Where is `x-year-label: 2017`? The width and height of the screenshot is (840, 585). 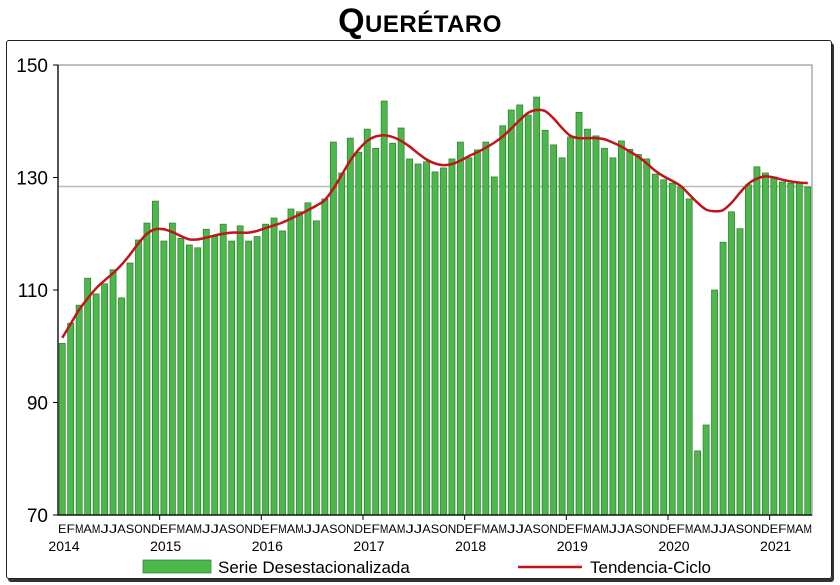
x-year-label: 2017 is located at coordinates (368, 546).